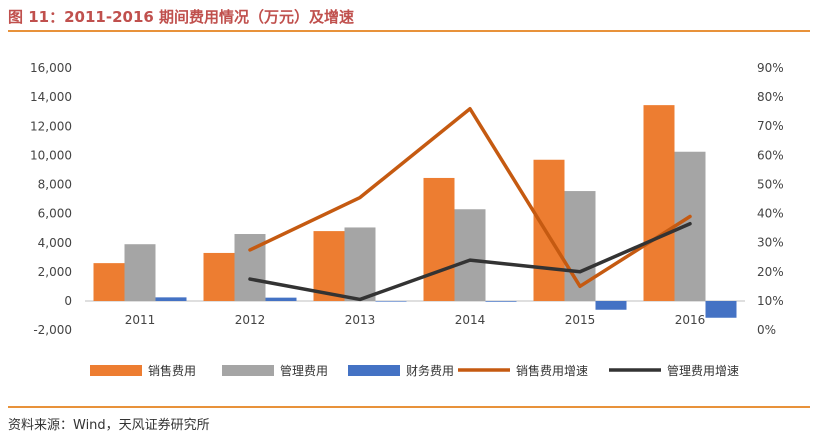 The image size is (818, 444). What do you see at coordinates (55, 243) in the screenshot?
I see `left-axis-tick-label: 4,000` at bounding box center [55, 243].